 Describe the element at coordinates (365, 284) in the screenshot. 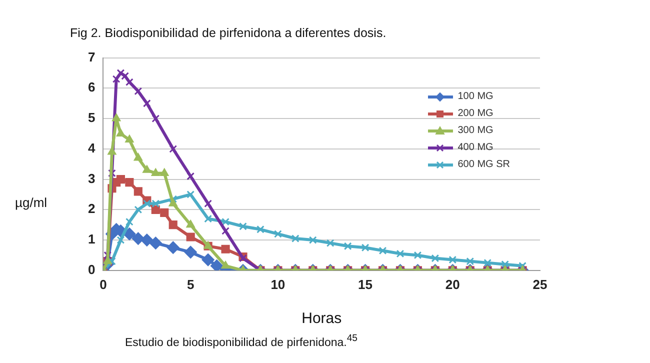

I see `x-tick-label: 15` at that location.